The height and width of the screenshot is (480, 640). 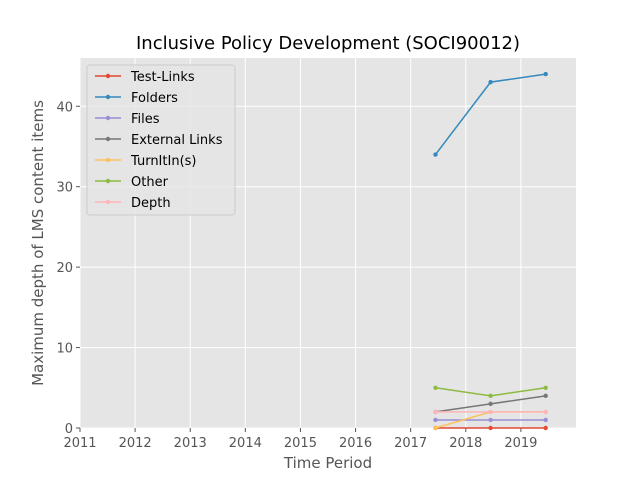 I want to click on legend-entry-label: External Links, so click(x=177, y=140).